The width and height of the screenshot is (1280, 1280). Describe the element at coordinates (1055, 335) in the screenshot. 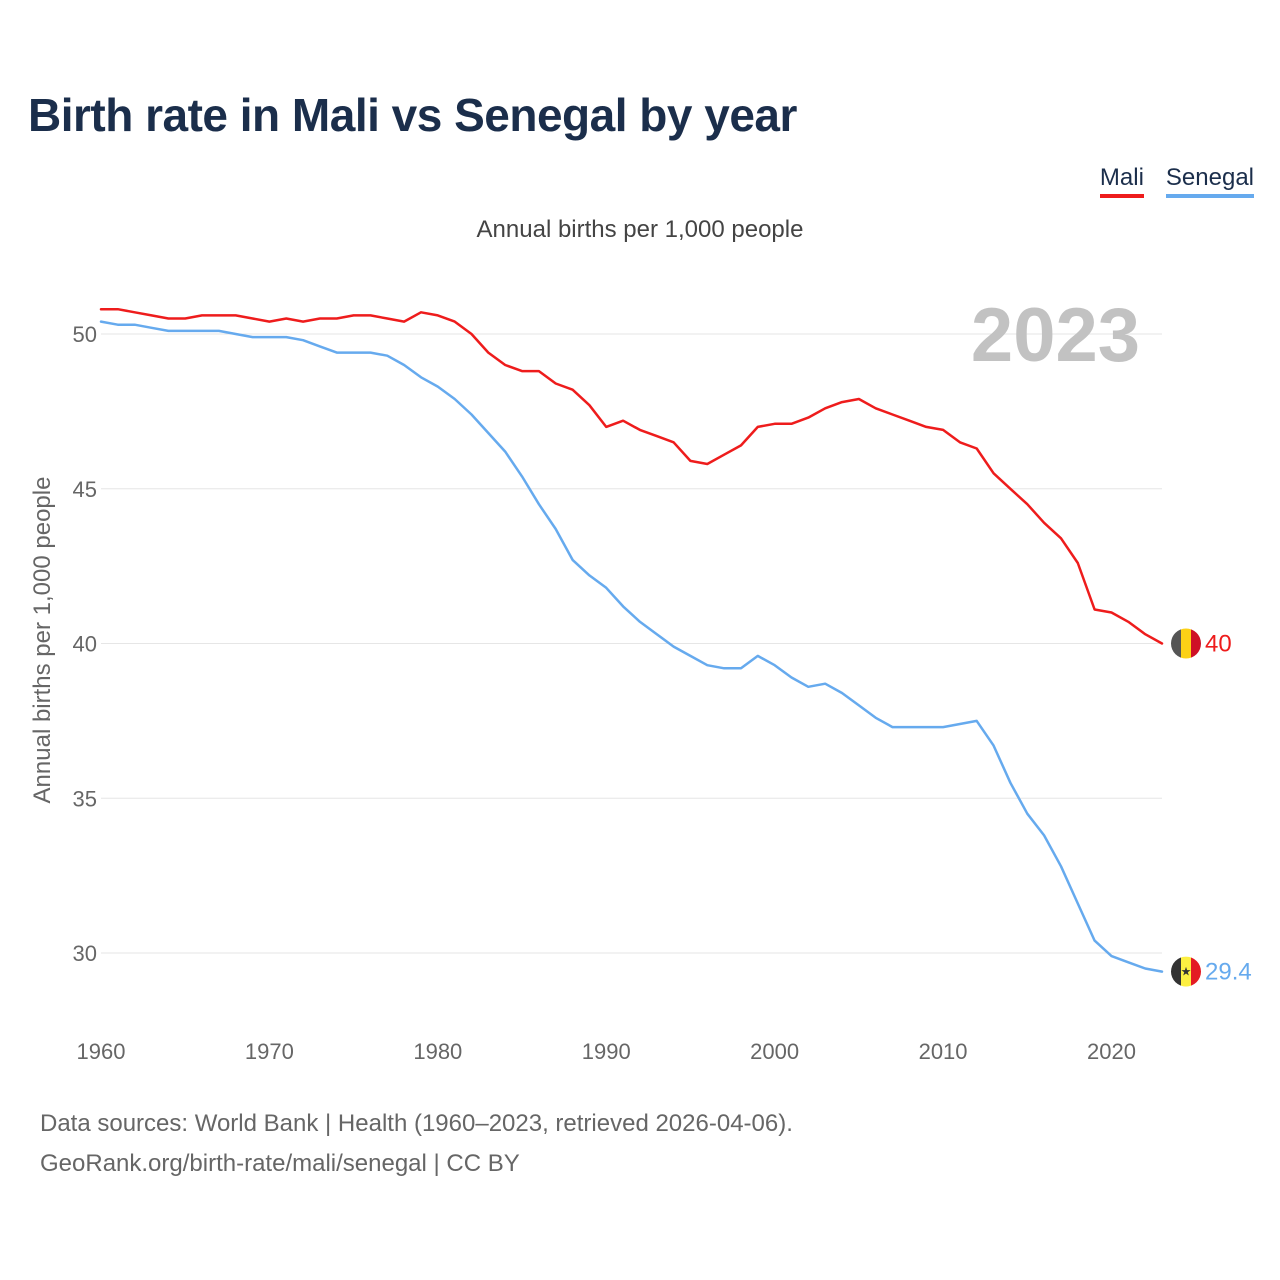

I see `year-label: 2023` at that location.